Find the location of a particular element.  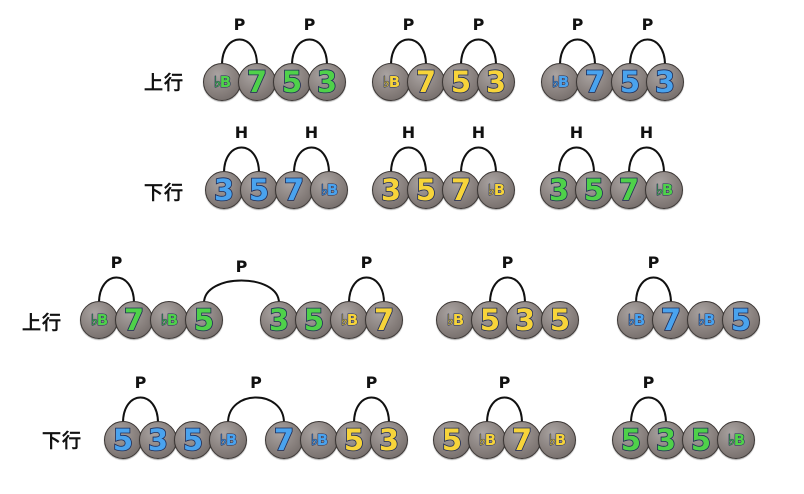

note-group: 5 3 5 ♭B is located at coordinates (175, 440).